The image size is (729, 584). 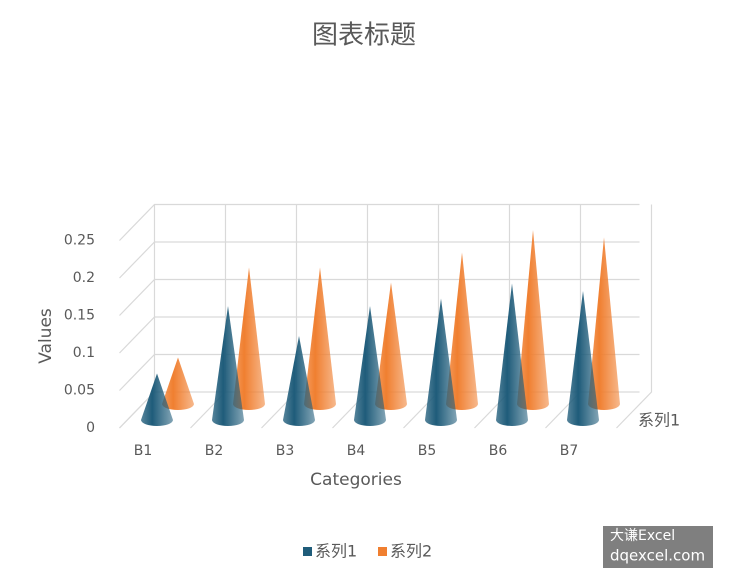 What do you see at coordinates (84, 353) in the screenshot?
I see `y-tick-label: 0.1` at bounding box center [84, 353].